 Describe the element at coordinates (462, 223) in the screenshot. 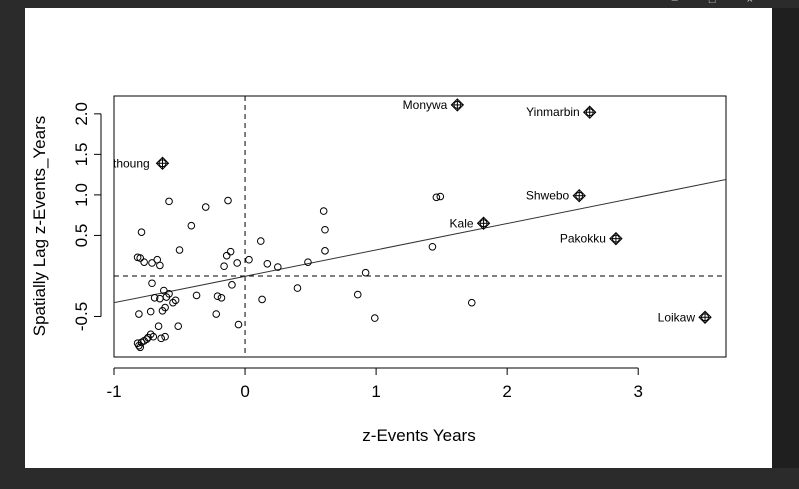

I see `point-label: Kale` at that location.